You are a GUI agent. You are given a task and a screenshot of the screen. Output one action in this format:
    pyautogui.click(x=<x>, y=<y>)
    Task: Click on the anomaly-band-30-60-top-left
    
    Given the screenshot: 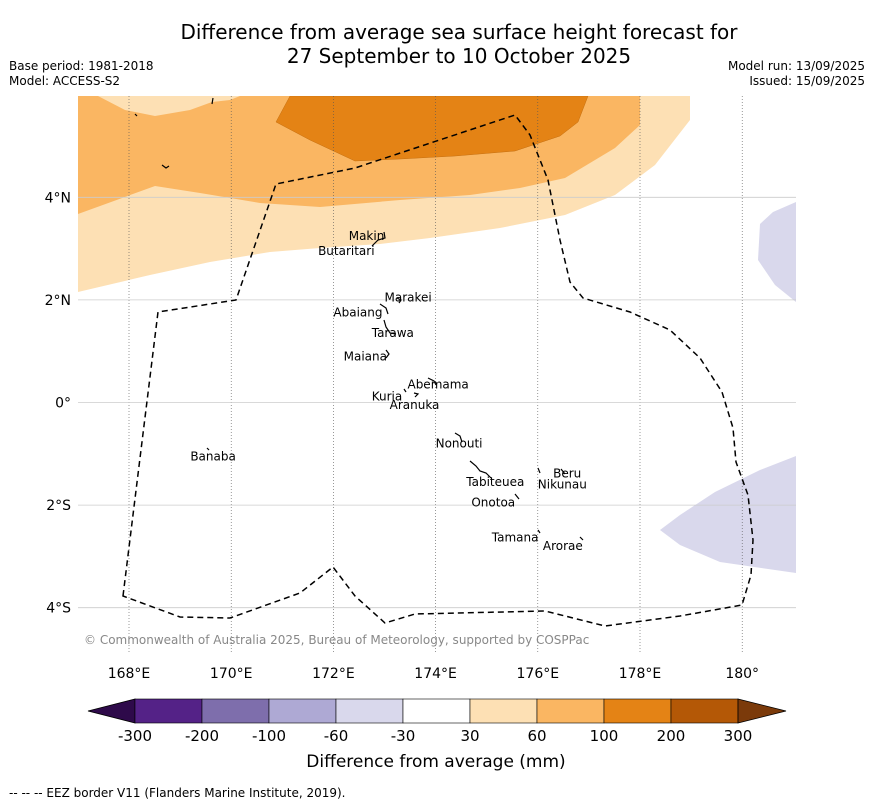 What is the action you would take?
    pyautogui.click(x=169, y=106)
    